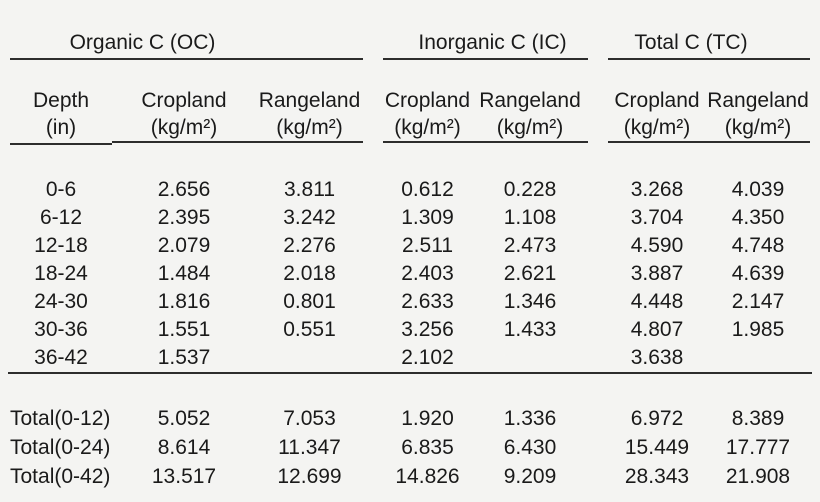  What do you see at coordinates (758, 329) in the screenshot?
I see `value-cell-tc-rangeland: 1.985` at bounding box center [758, 329].